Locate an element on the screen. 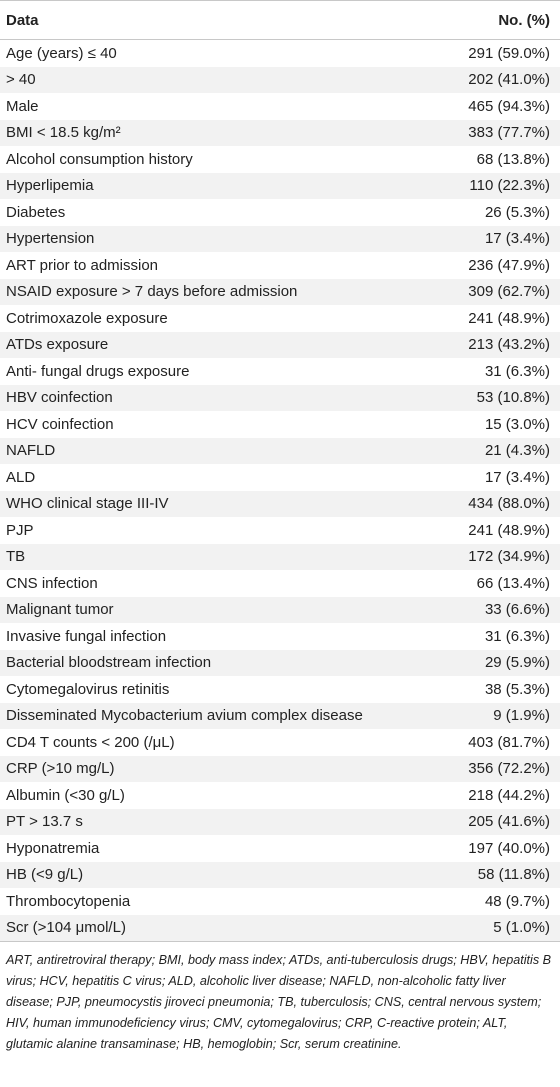  table-row: Alcohol consumption history 68 (13.8%) is located at coordinates (280, 159).